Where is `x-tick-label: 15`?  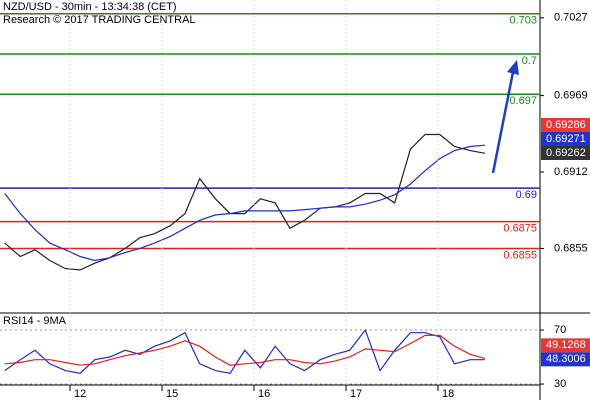
x-tick-label: 15 is located at coordinates (172, 394).